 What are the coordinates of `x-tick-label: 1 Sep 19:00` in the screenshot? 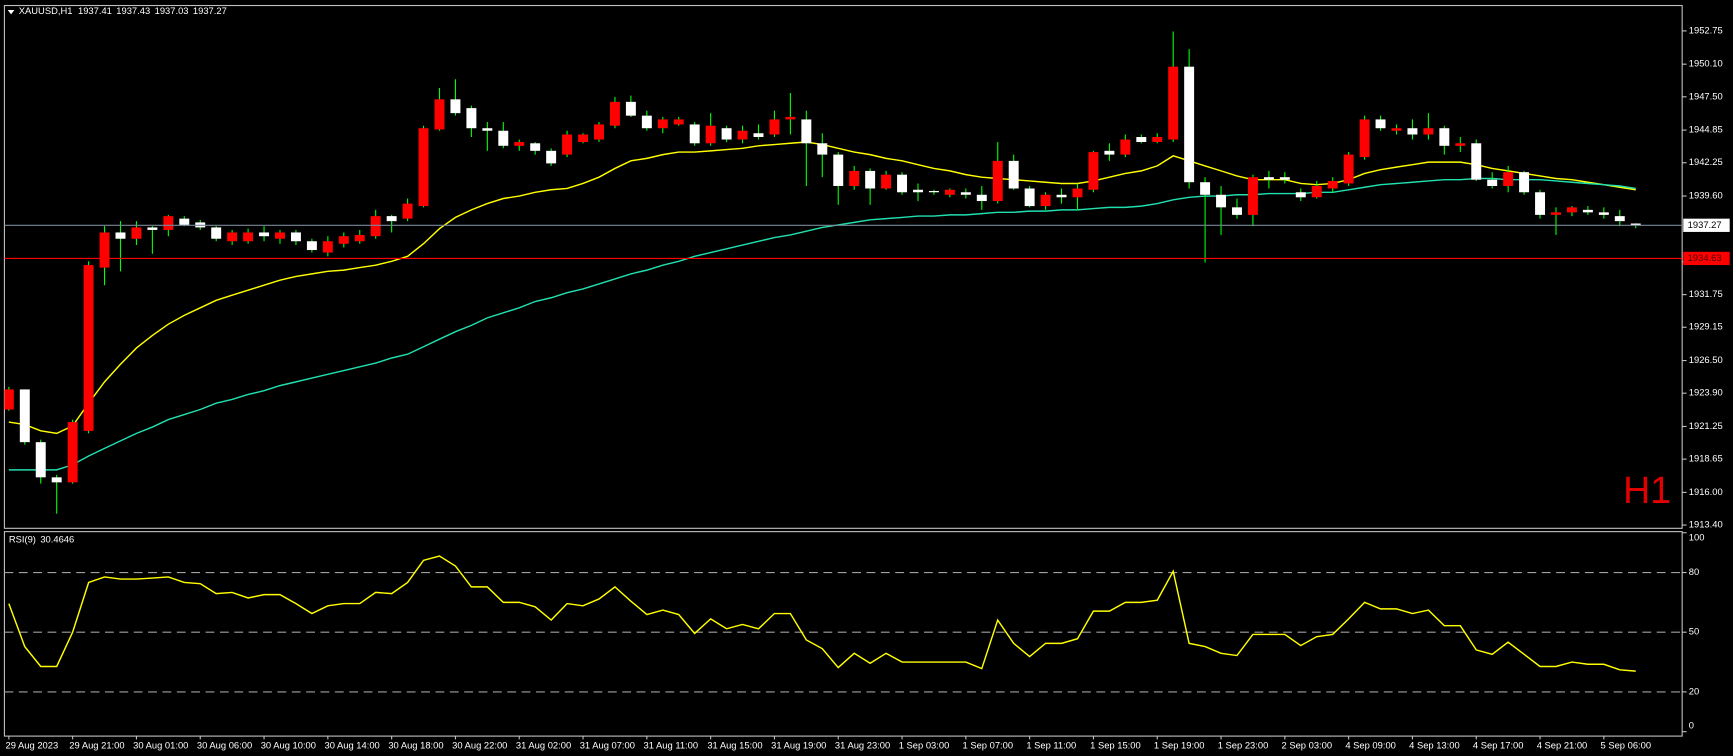 It's located at (1179, 745).